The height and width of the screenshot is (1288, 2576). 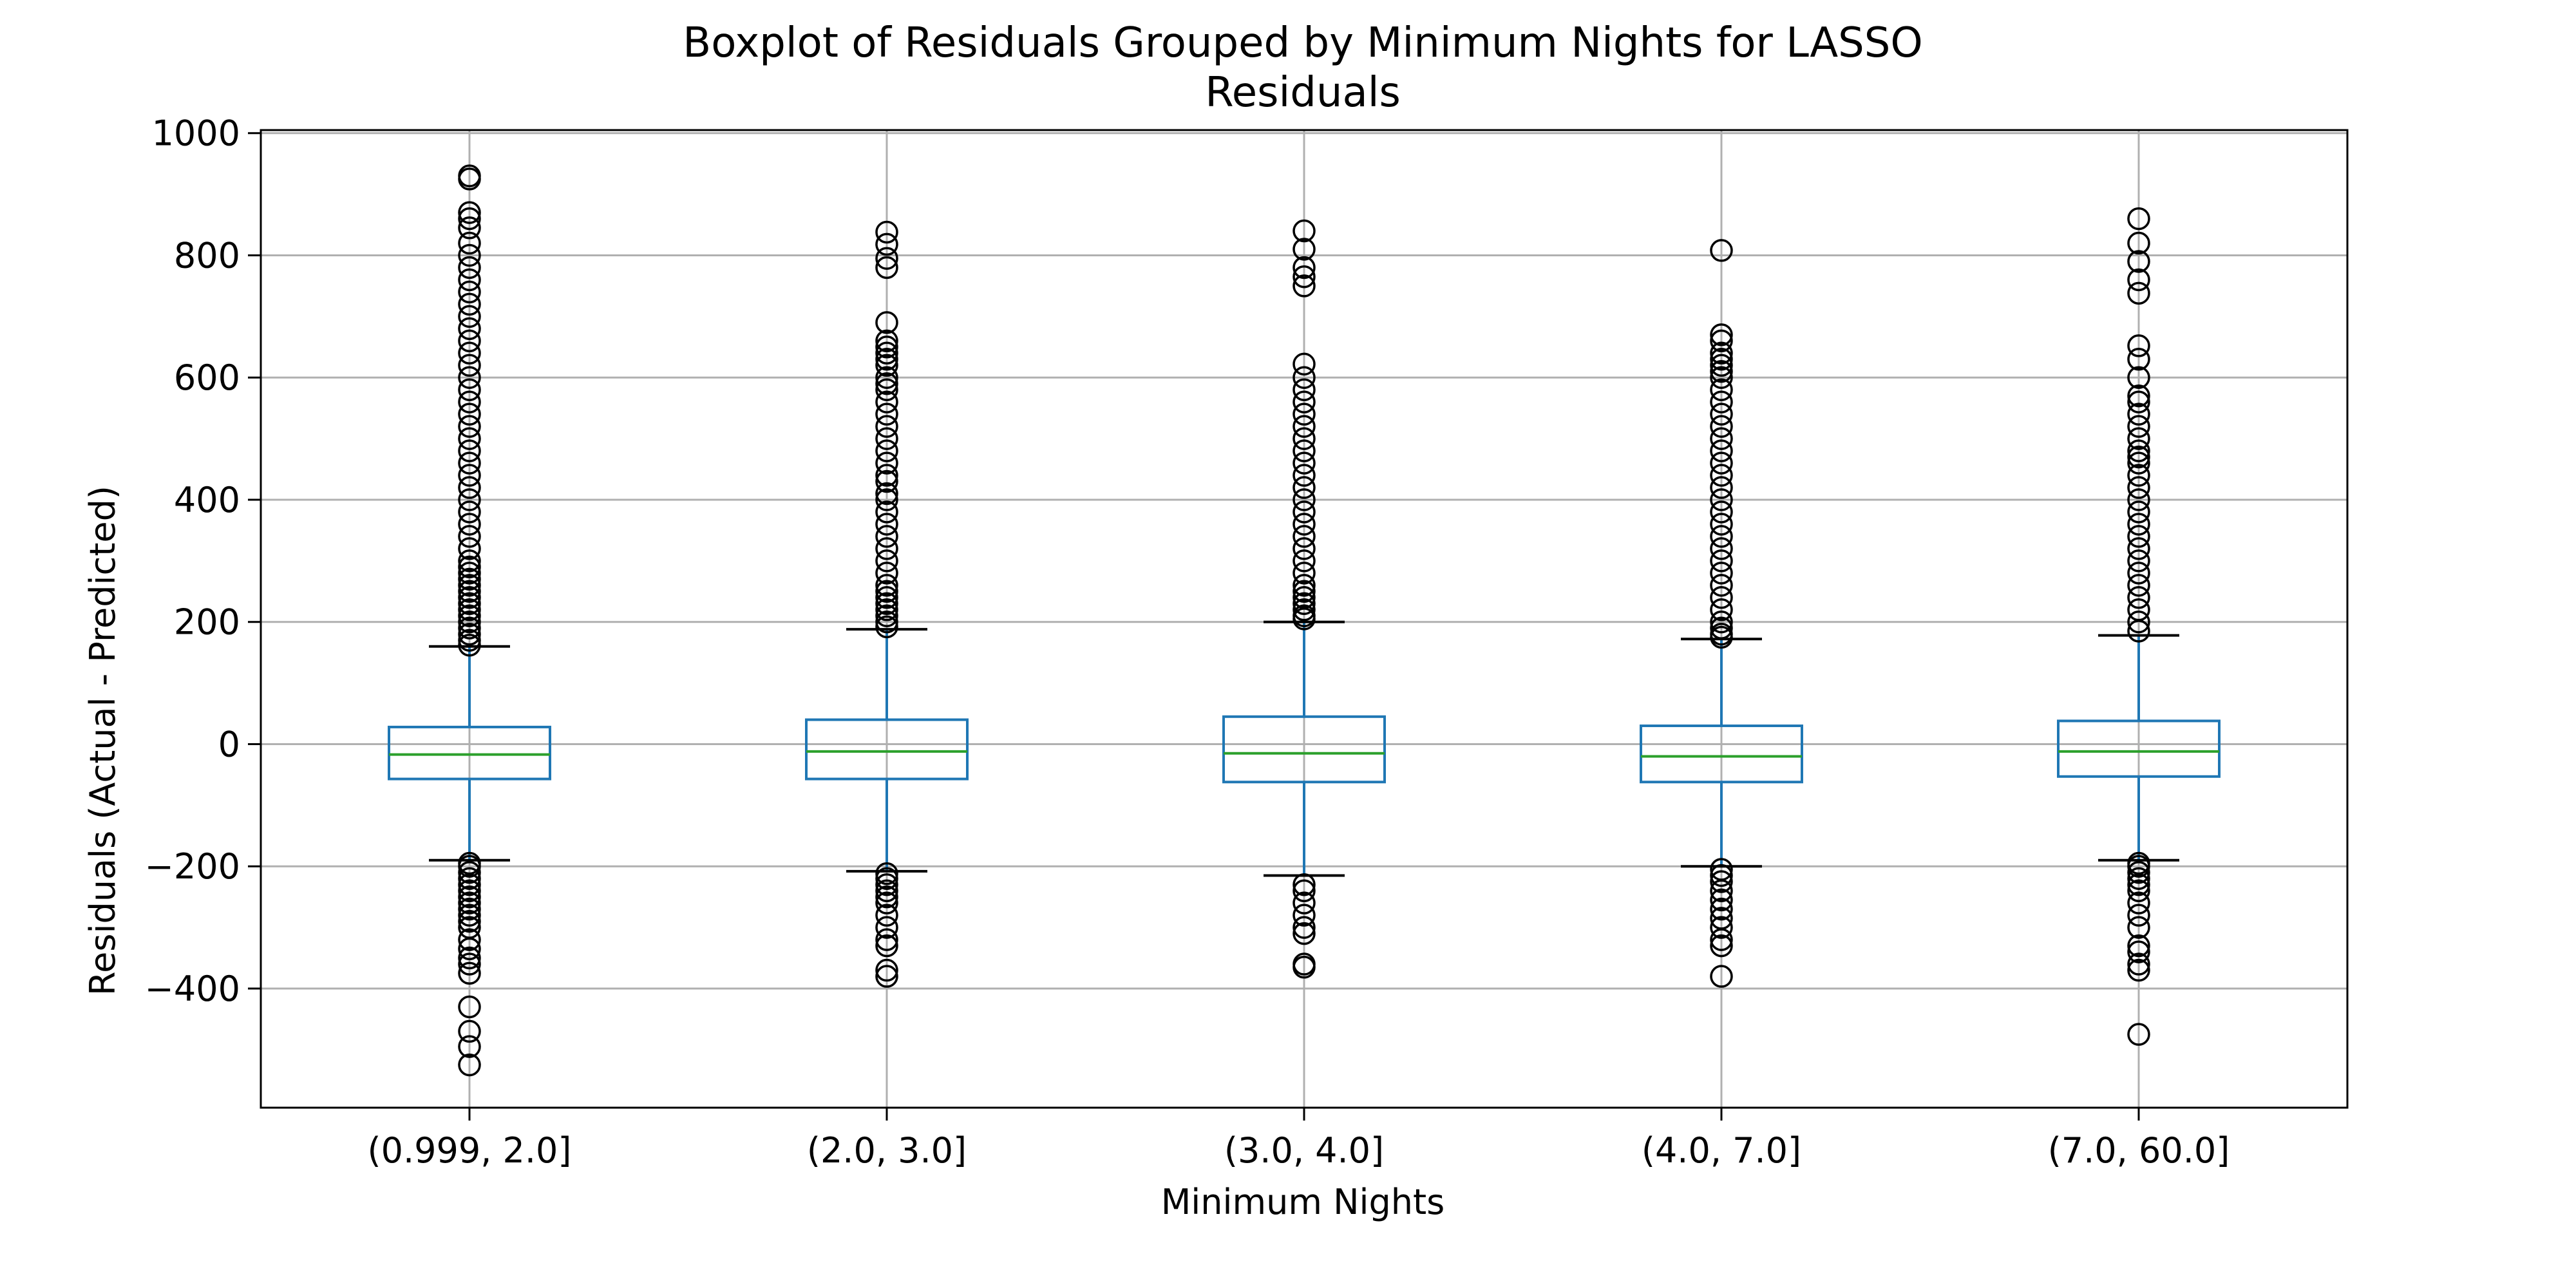 I want to click on iqr-box, so click(x=1304, y=749).